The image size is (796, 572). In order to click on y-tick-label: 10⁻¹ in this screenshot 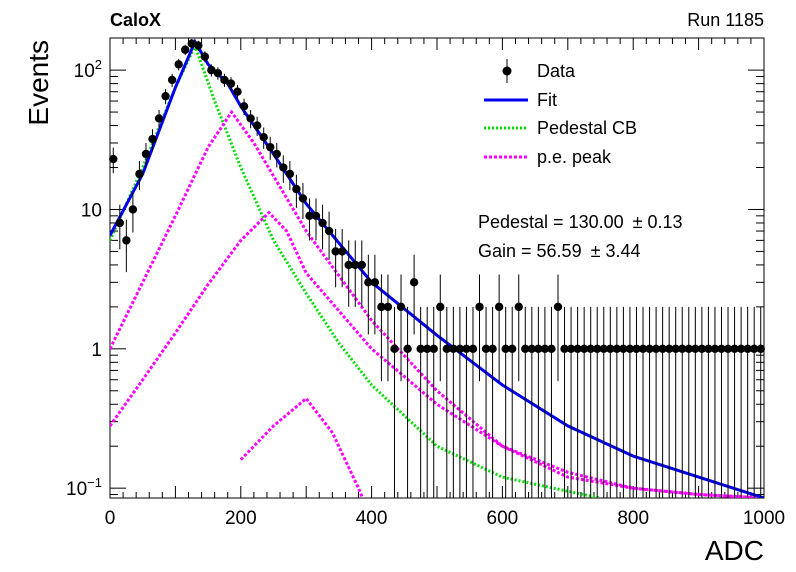, I will do `click(84, 487)`.